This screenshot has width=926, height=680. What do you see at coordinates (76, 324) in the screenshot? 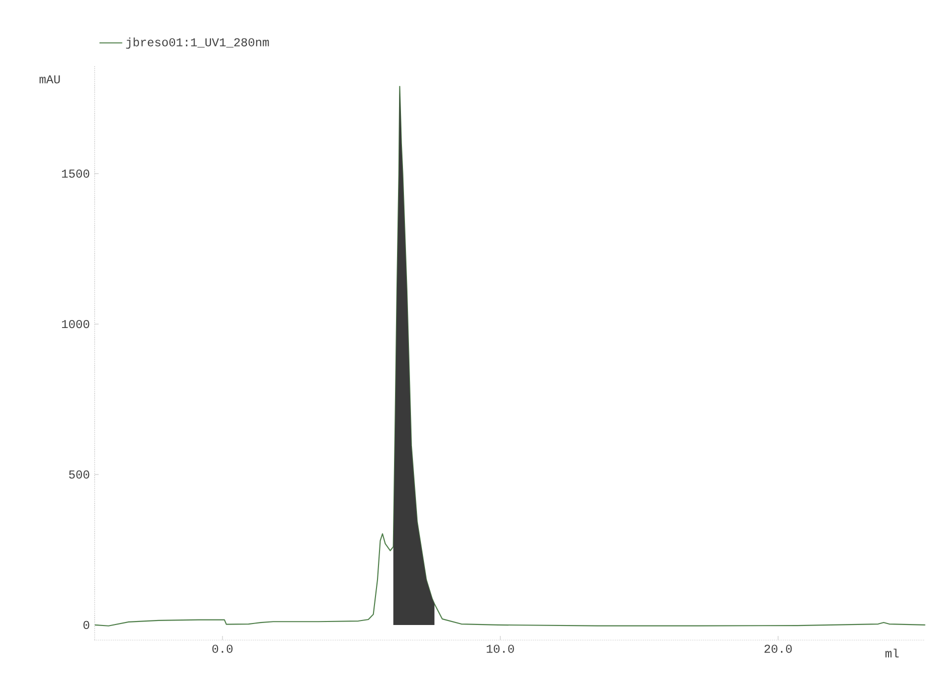
I see `y-tick-label: 1000` at bounding box center [76, 324].